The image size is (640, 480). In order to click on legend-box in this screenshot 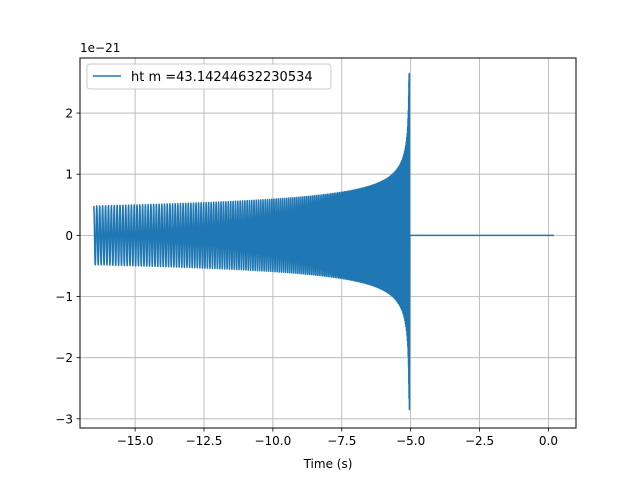, I will do `click(209, 76)`.